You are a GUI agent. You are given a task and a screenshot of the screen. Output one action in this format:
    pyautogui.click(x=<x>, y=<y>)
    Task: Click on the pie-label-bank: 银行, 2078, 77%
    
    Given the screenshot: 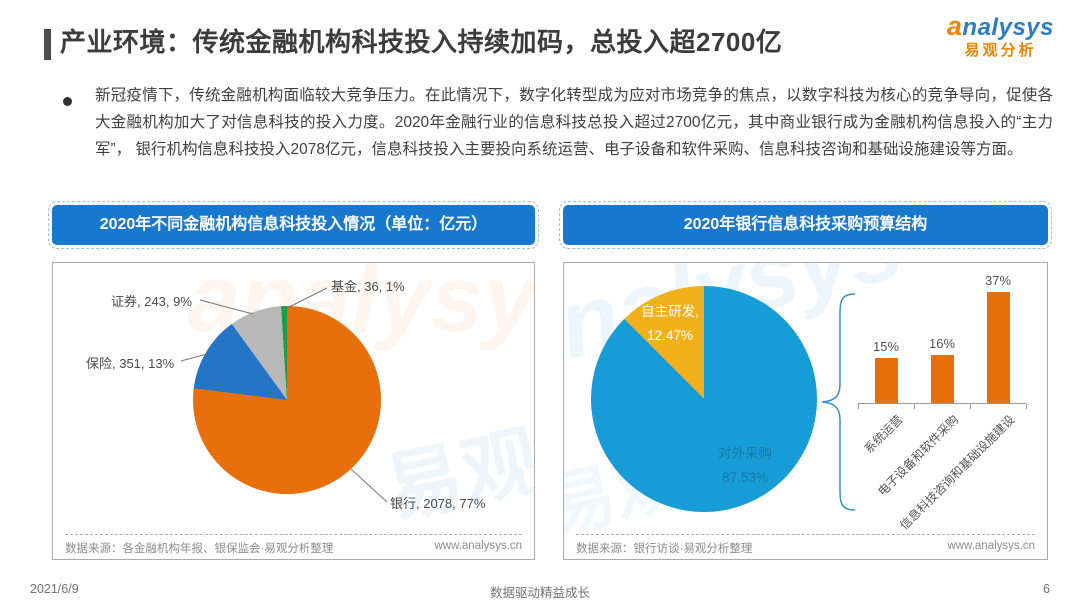 What is the action you would take?
    pyautogui.click(x=438, y=503)
    